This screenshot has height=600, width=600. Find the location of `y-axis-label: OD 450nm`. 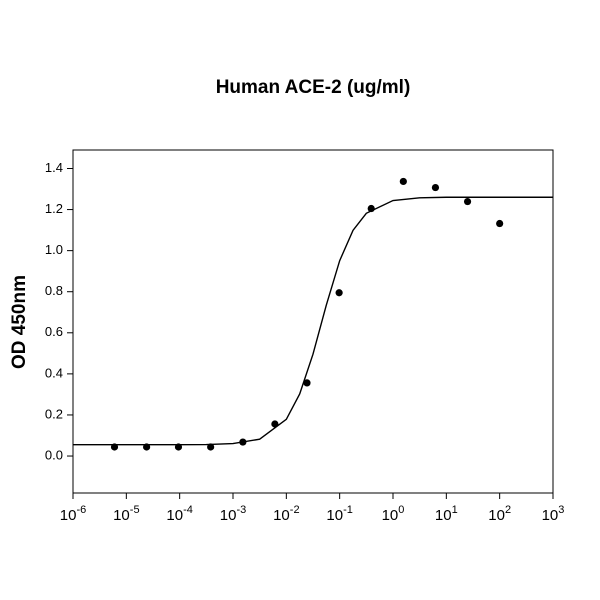

y-axis-label: OD 450nm is located at coordinates (19, 322).